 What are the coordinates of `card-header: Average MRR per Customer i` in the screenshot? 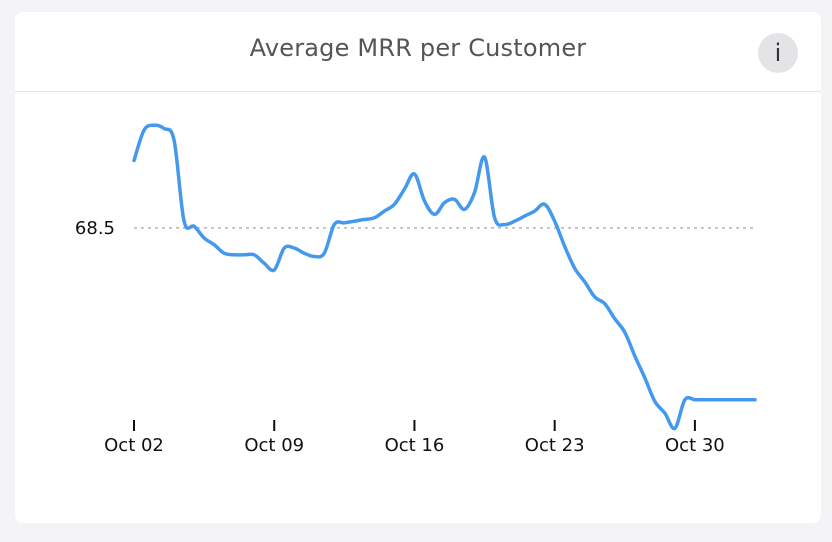 It's located at (418, 52).